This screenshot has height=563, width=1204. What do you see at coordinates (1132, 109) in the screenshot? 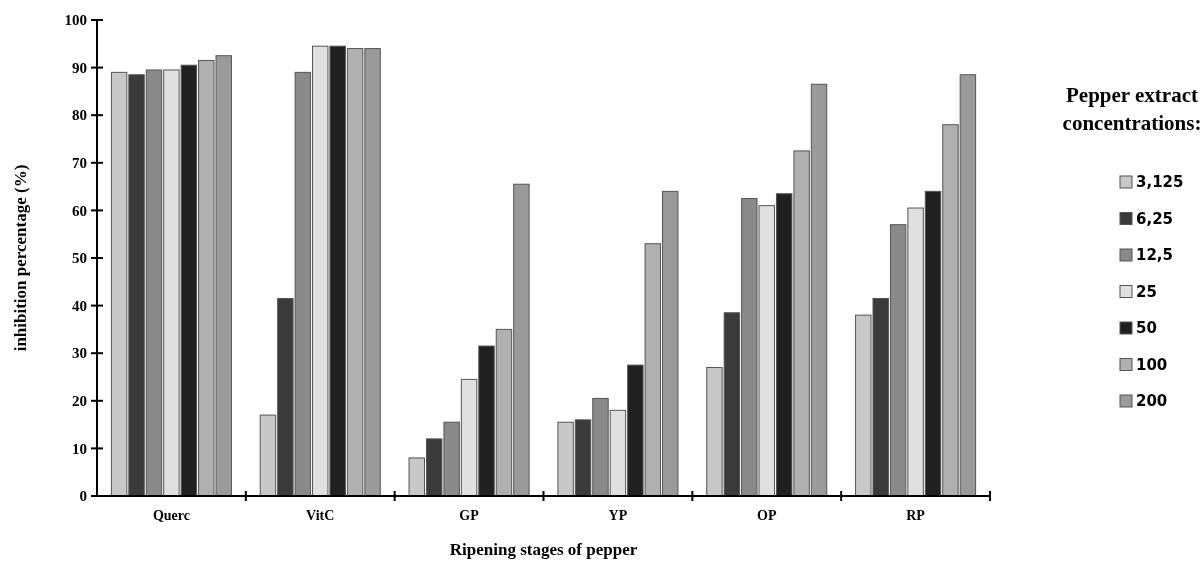
I see `legend-title: Pepper extract concentrations:` at bounding box center [1132, 109].